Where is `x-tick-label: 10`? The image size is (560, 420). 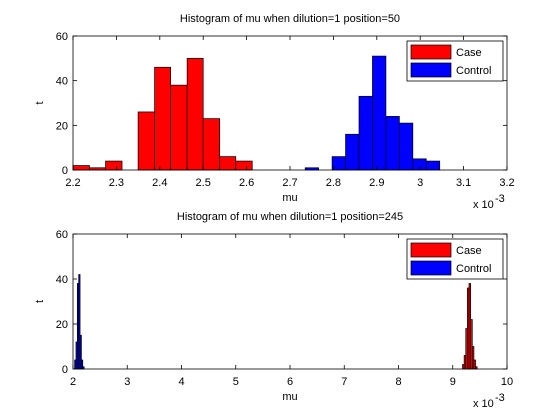 x-tick-label: 10 is located at coordinates (507, 382).